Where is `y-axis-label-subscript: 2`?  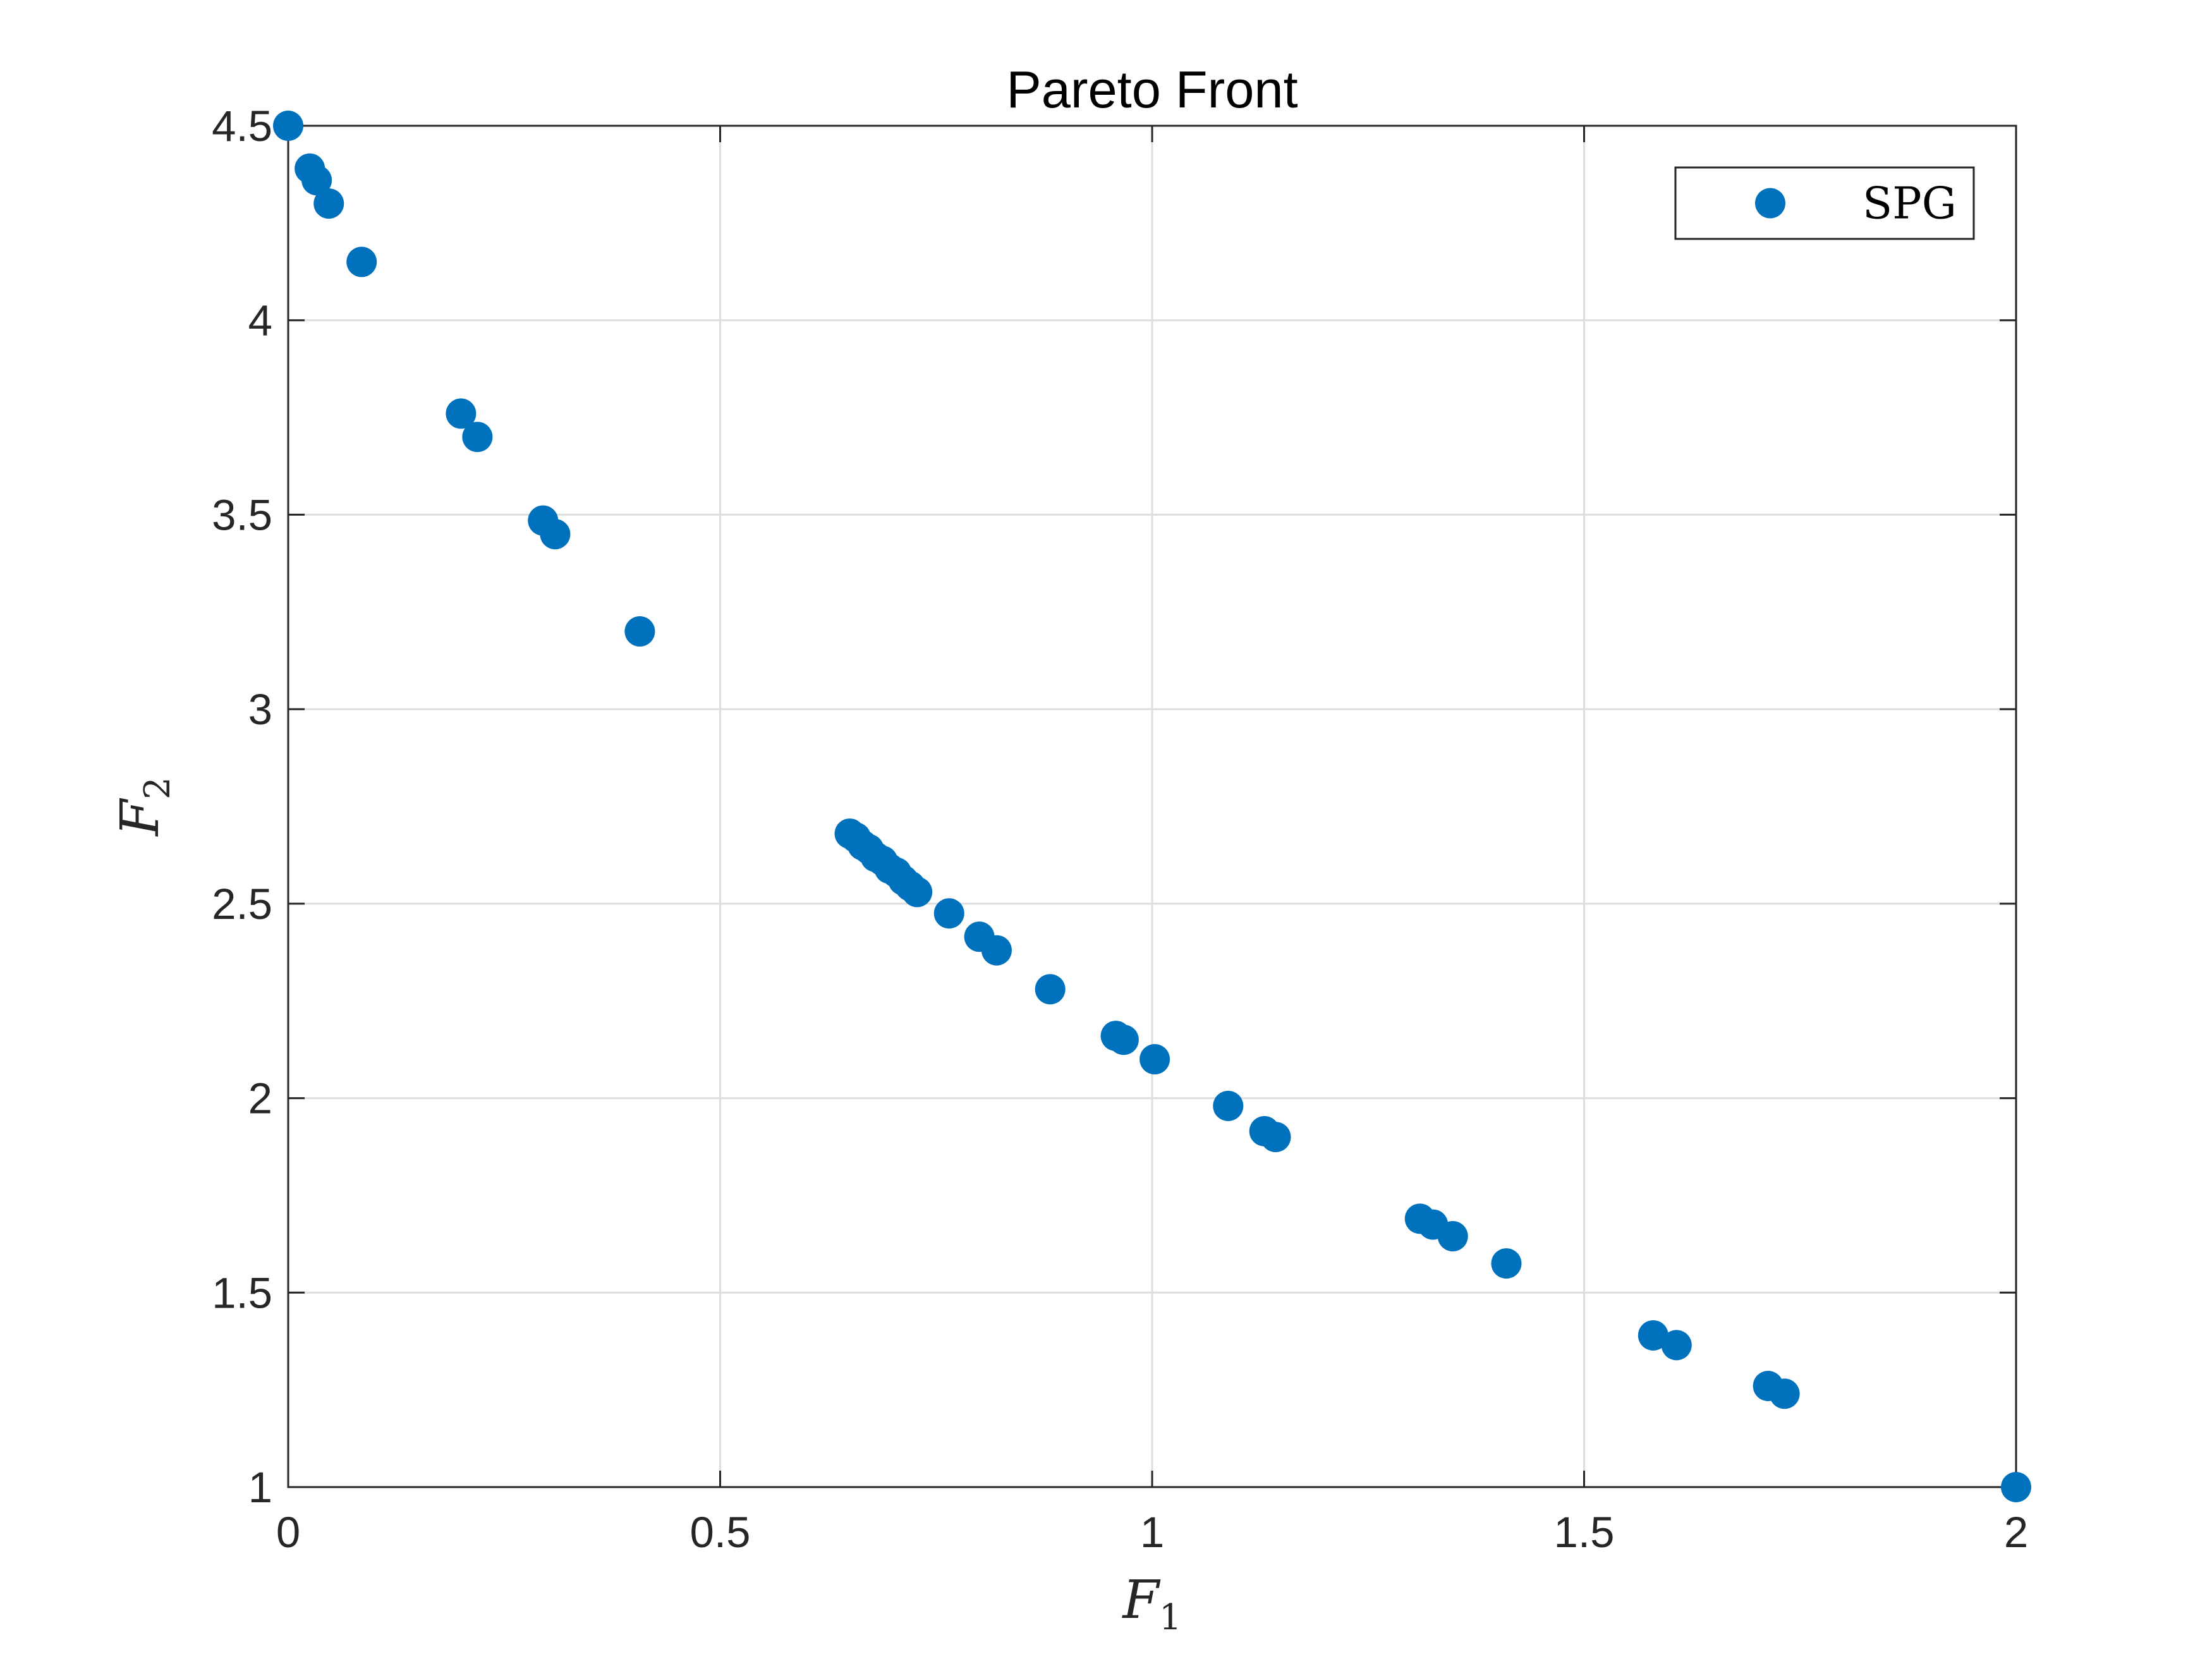 y-axis-label-subscript: 2 is located at coordinates (157, 788).